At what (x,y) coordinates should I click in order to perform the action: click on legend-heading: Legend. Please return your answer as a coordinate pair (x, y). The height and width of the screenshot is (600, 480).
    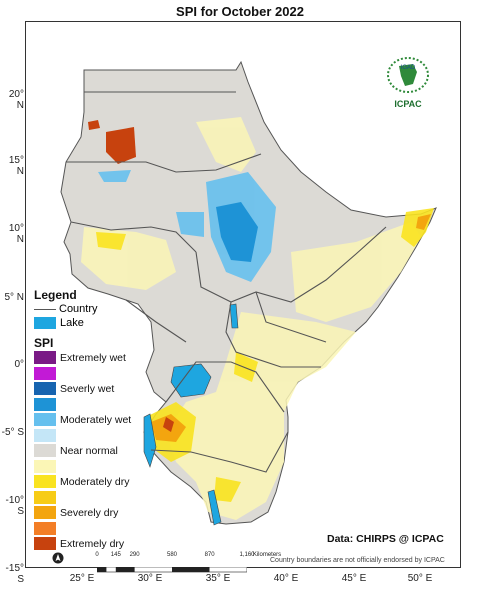
    Looking at the image, I should click on (55, 295).